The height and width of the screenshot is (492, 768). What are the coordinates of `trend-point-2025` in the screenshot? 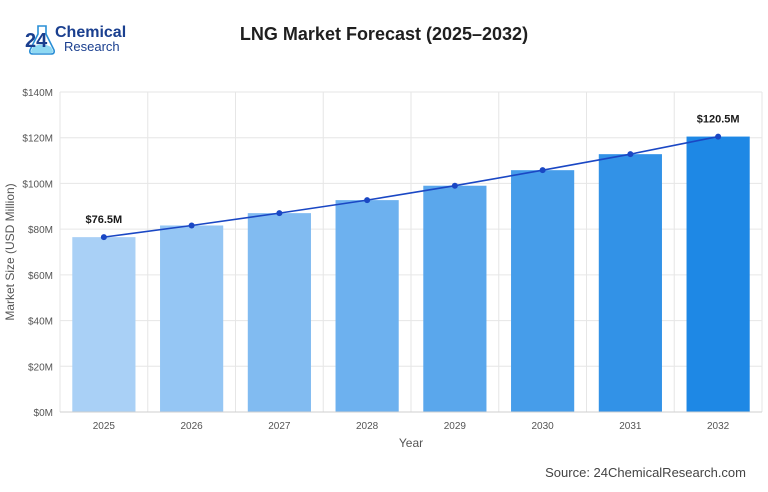 It's located at (103, 237).